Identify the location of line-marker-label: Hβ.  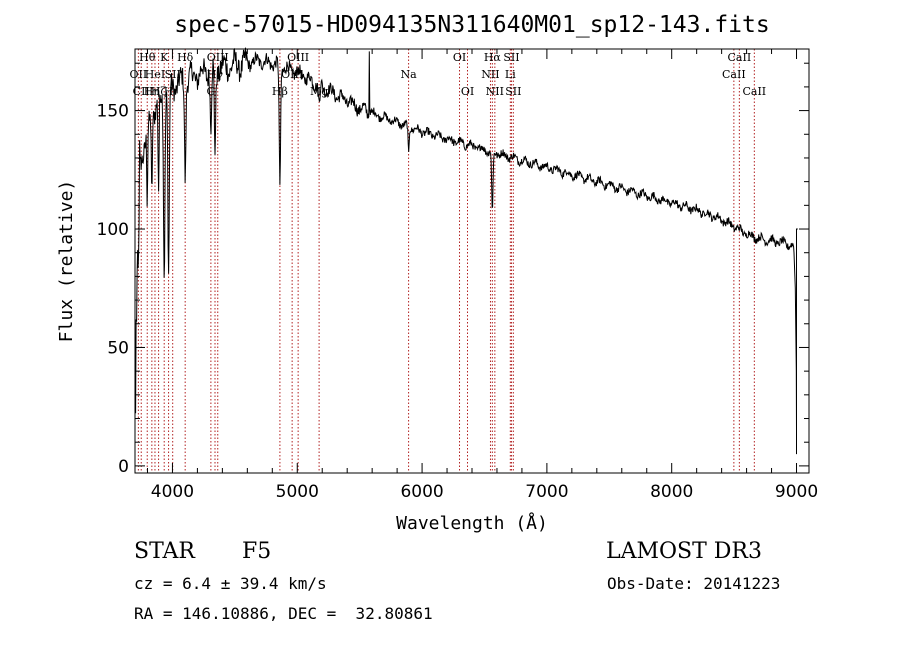
(280, 91).